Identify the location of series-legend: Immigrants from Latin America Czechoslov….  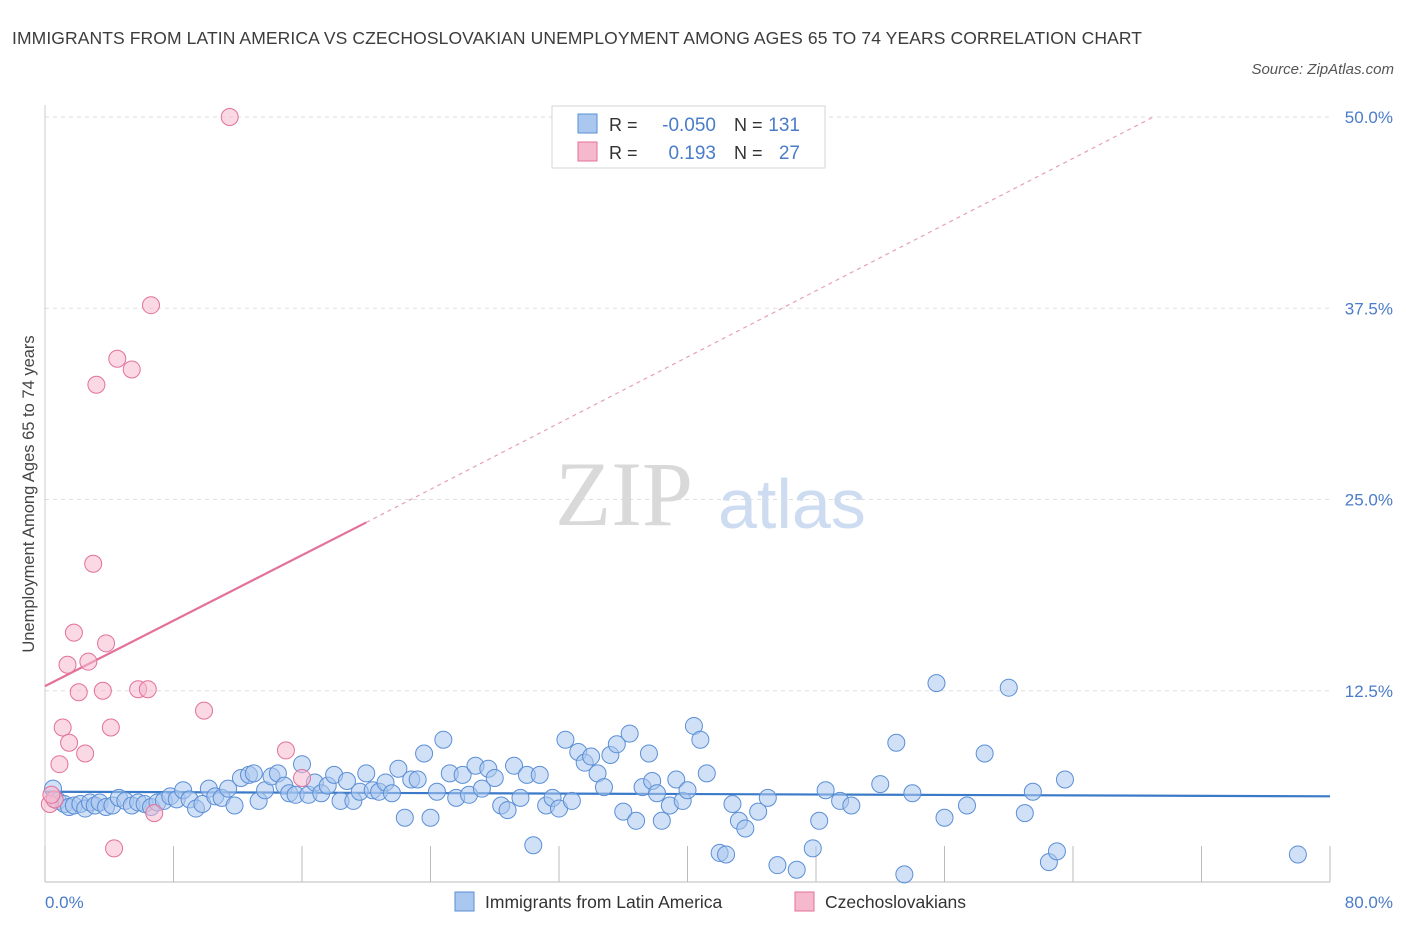
(710, 901).